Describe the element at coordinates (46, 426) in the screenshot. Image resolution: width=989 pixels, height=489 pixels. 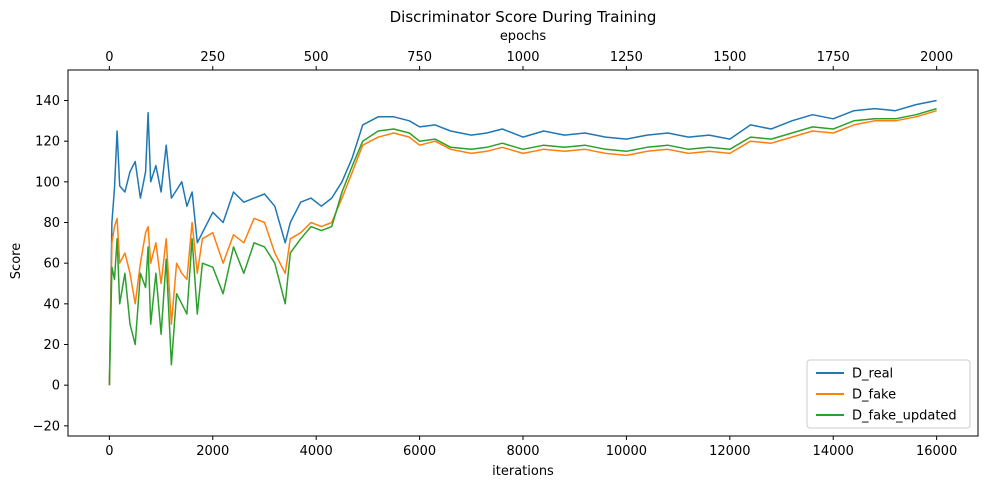
I see `y-tick-label: −20` at that location.